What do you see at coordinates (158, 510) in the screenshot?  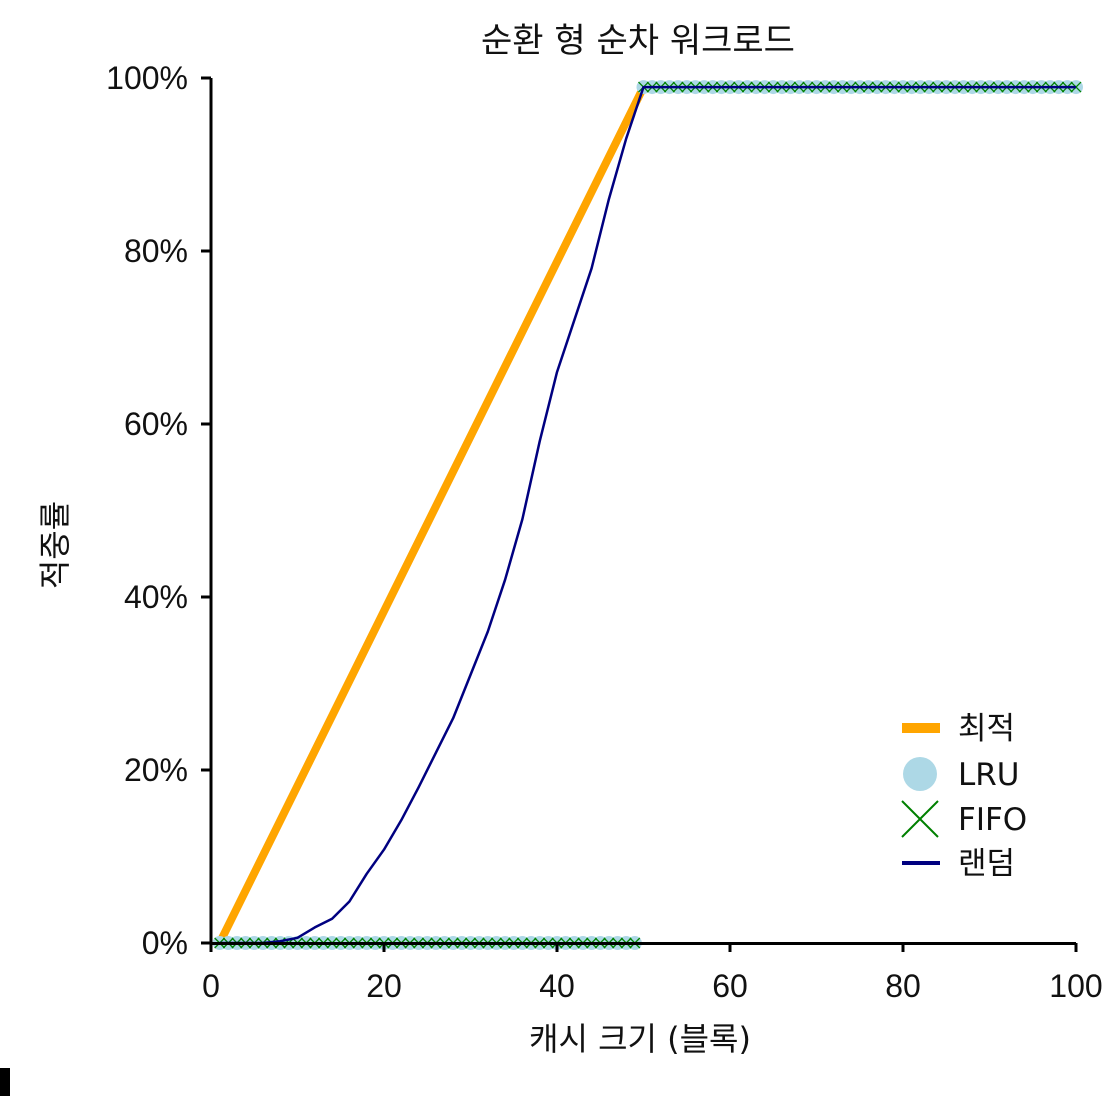 I see `y-ticks: 0% 20% 40% 60% 80% 100%` at bounding box center [158, 510].